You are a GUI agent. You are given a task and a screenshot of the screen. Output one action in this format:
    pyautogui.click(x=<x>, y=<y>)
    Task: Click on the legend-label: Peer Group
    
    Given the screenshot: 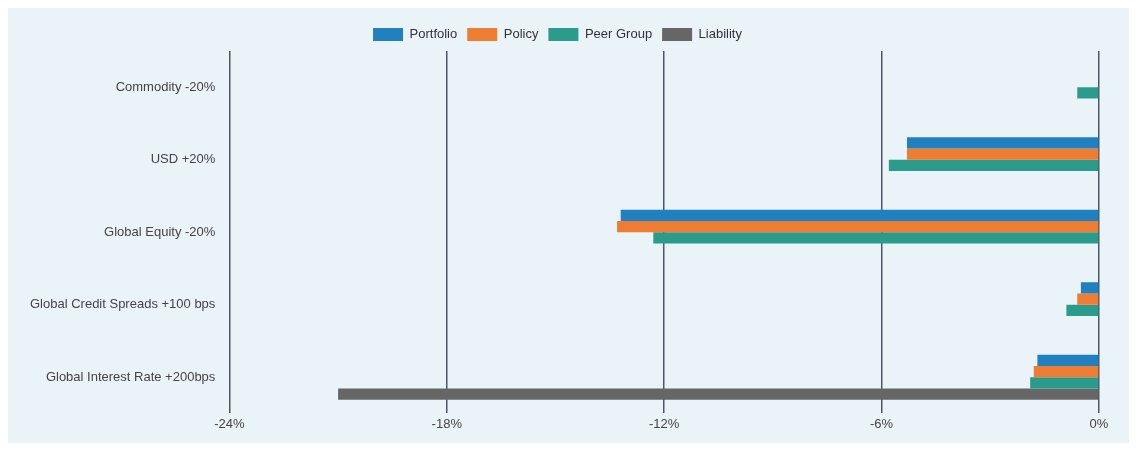 What is the action you would take?
    pyautogui.click(x=618, y=34)
    